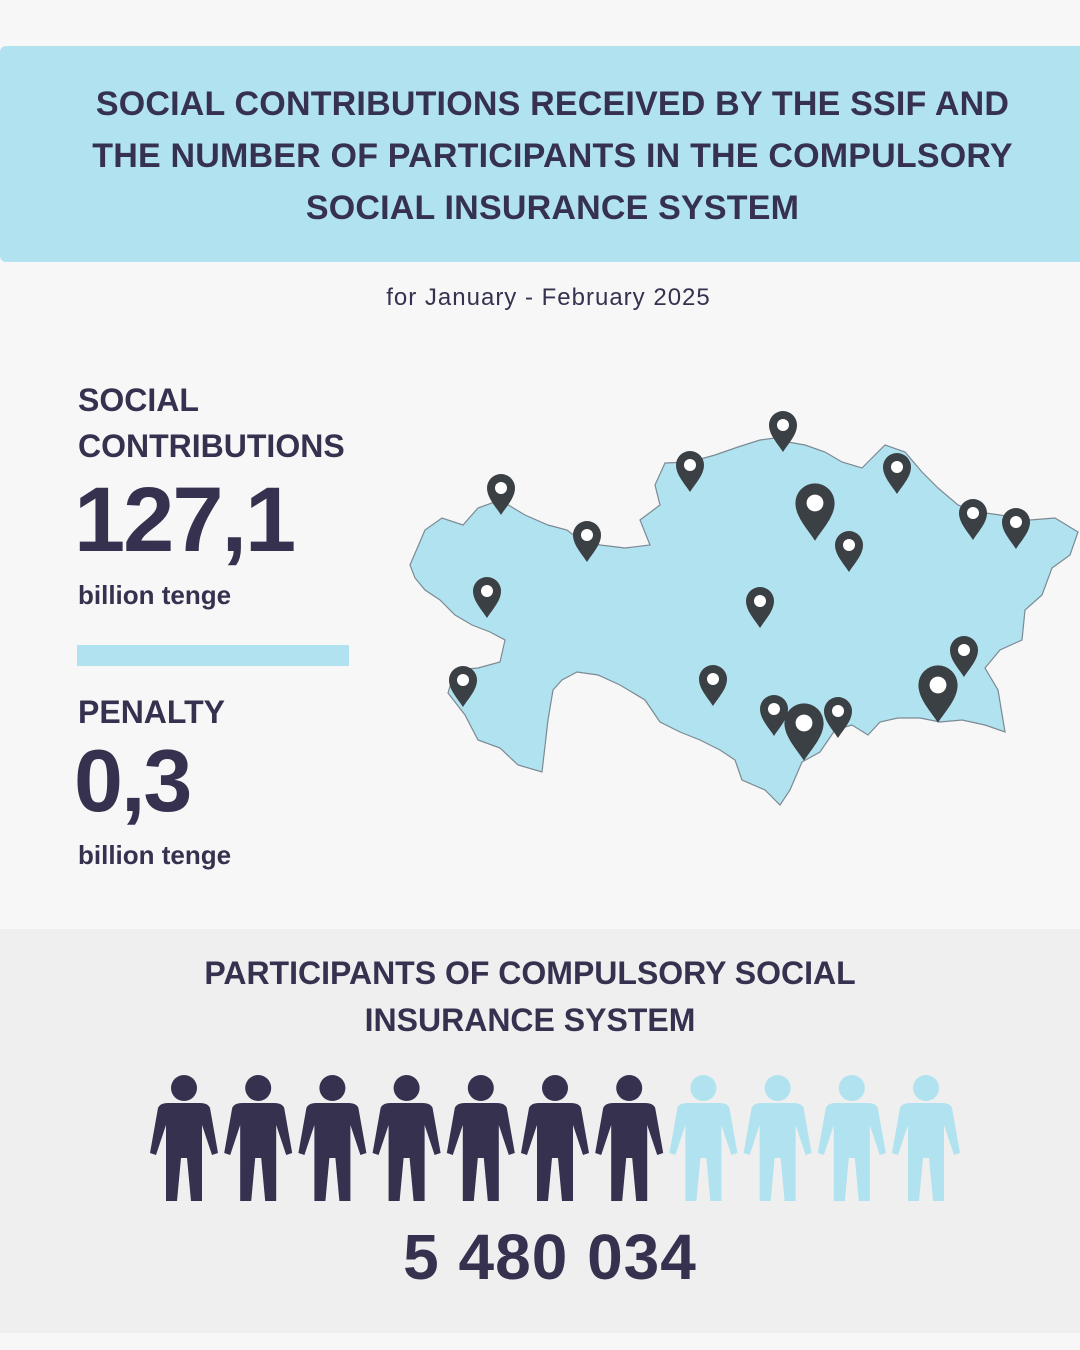  I want to click on penalty-unit: billion tenge, so click(155, 855).